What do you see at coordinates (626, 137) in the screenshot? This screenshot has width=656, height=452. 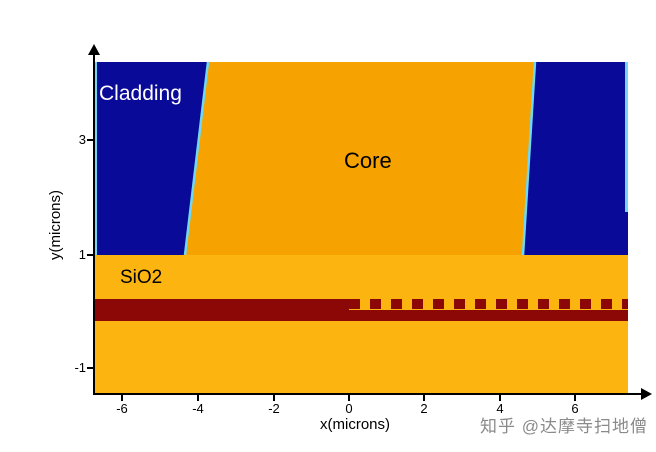 I see `right-edge-highlight` at bounding box center [626, 137].